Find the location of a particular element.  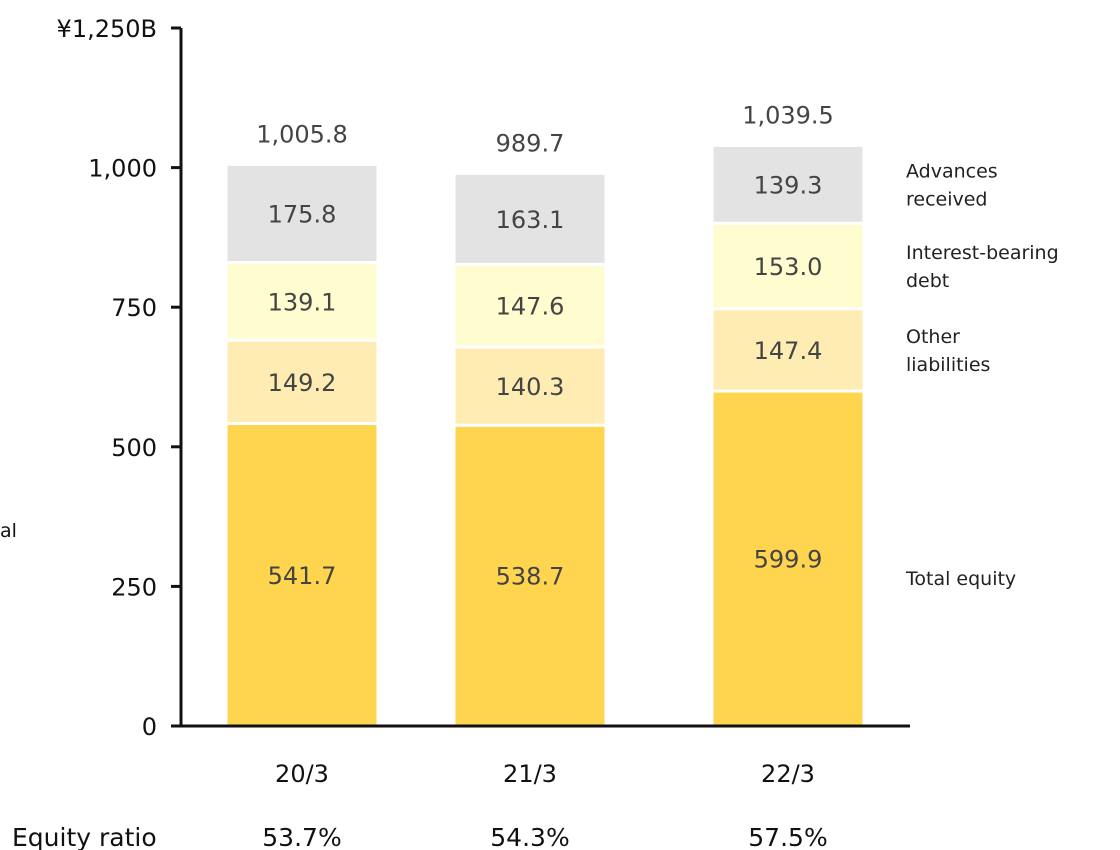

legend-line: liabilities is located at coordinates (948, 365).